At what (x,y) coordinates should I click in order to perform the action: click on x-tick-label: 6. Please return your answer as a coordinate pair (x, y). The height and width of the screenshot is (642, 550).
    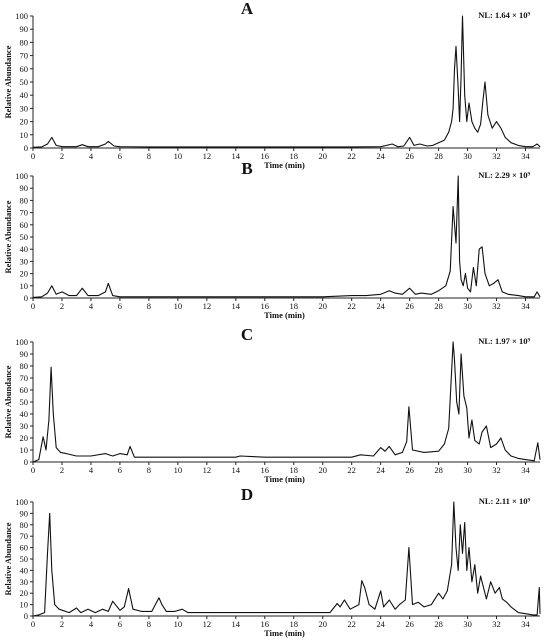
    Looking at the image, I should click on (120, 306).